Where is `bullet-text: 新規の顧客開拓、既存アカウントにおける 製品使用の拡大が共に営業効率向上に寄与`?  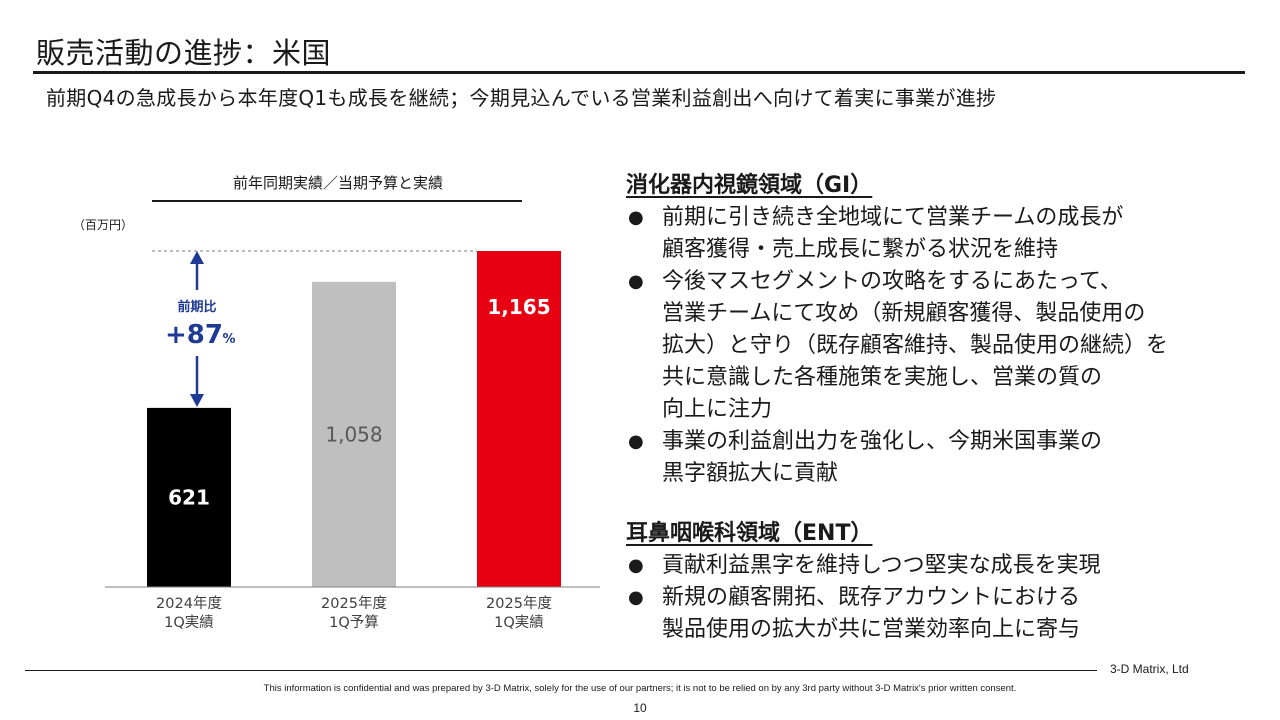 bullet-text: 新規の顧客開拓、既存アカウントにおける 製品使用の拡大が共に営業効率向上に寄与 is located at coordinates (871, 613).